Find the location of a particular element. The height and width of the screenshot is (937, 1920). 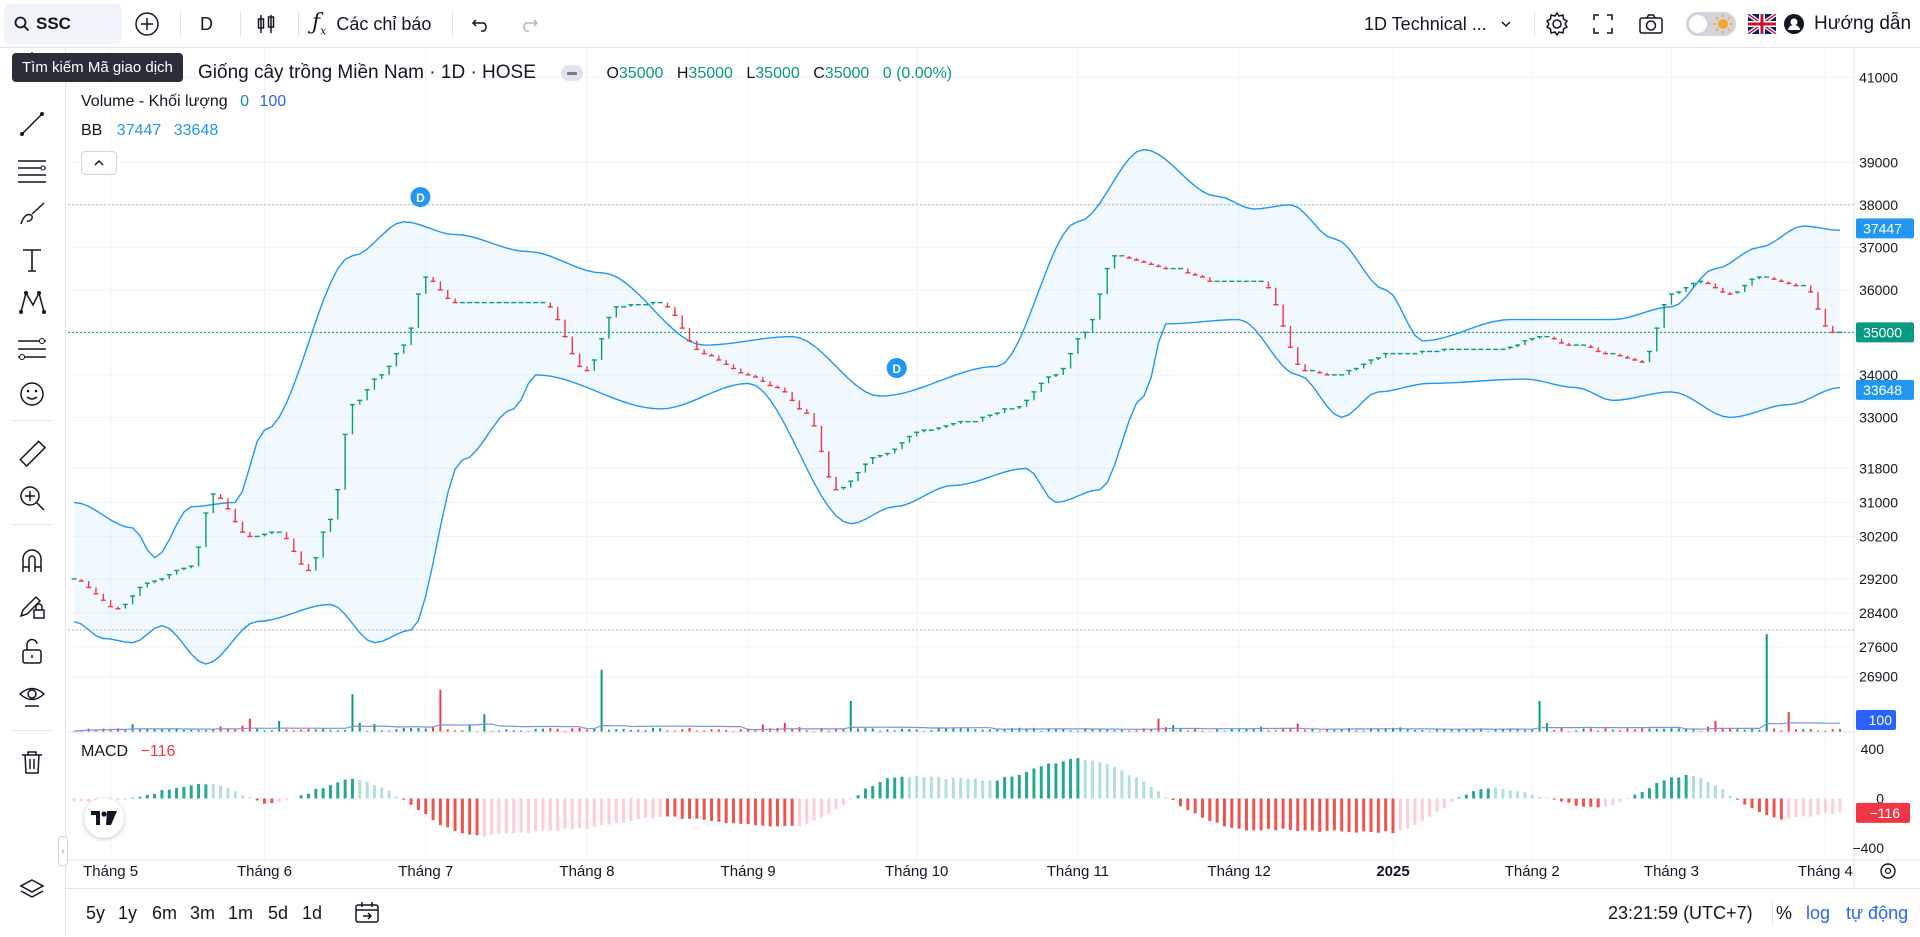

time-tick-label: Tháng 12 is located at coordinates (1238, 871).